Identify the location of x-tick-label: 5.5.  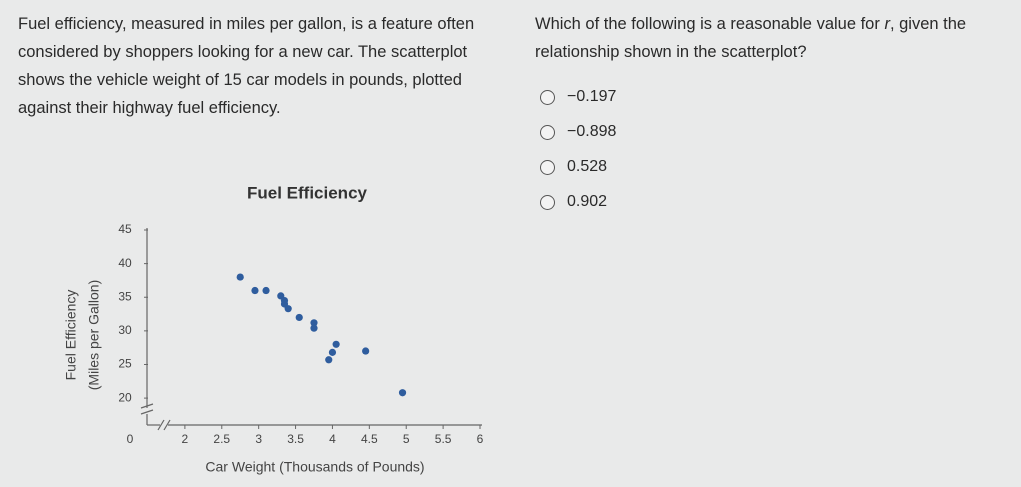
(443, 439).